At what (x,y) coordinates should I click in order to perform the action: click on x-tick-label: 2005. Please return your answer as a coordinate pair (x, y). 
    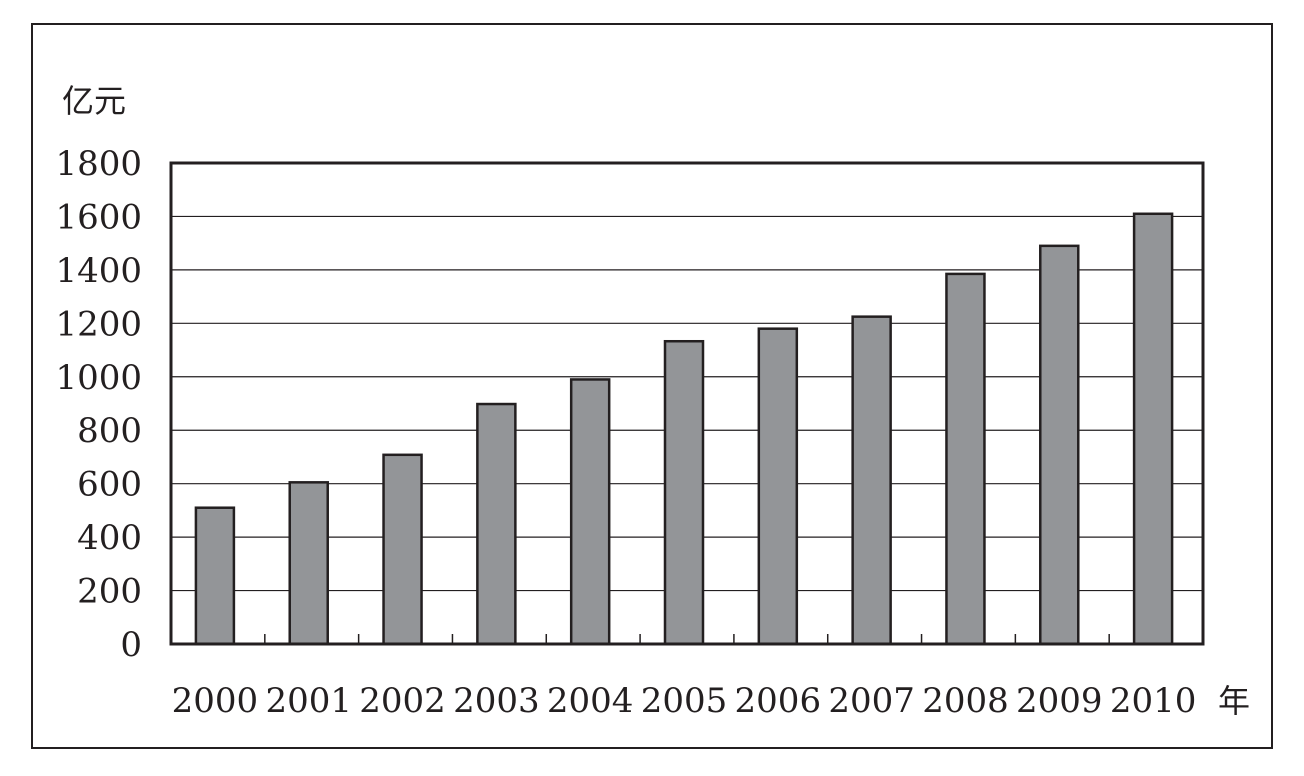
    Looking at the image, I should click on (684, 701).